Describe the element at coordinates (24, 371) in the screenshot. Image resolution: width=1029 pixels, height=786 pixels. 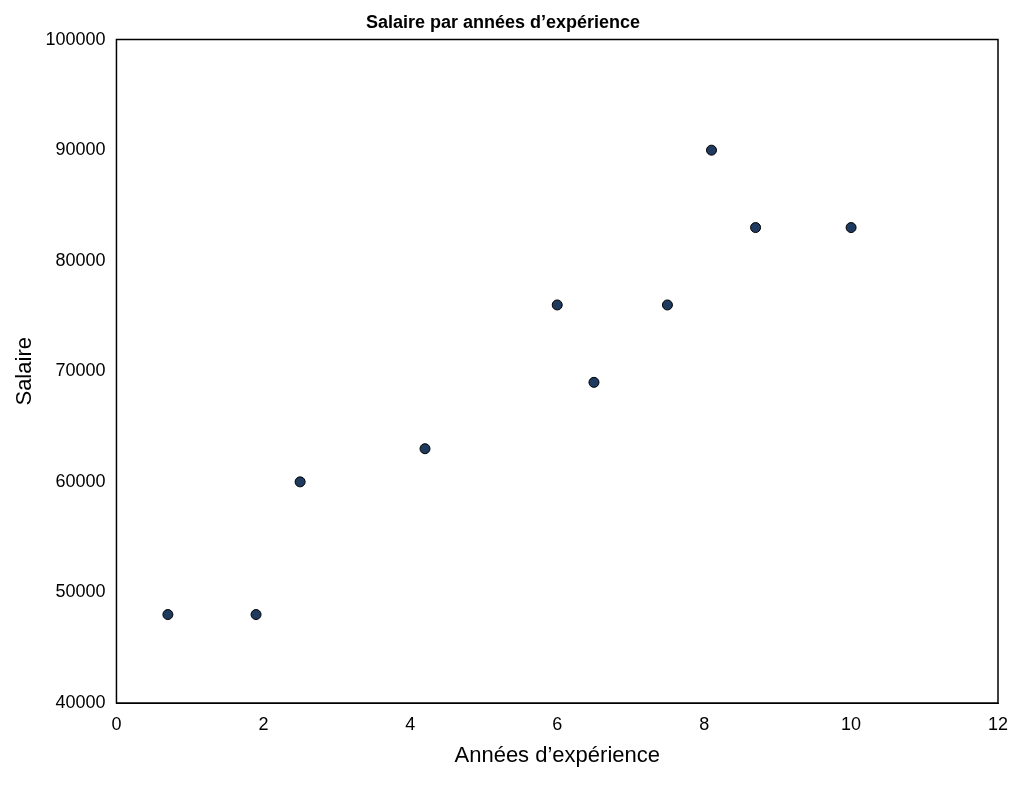
I see `y-axis-title: Salaire` at that location.